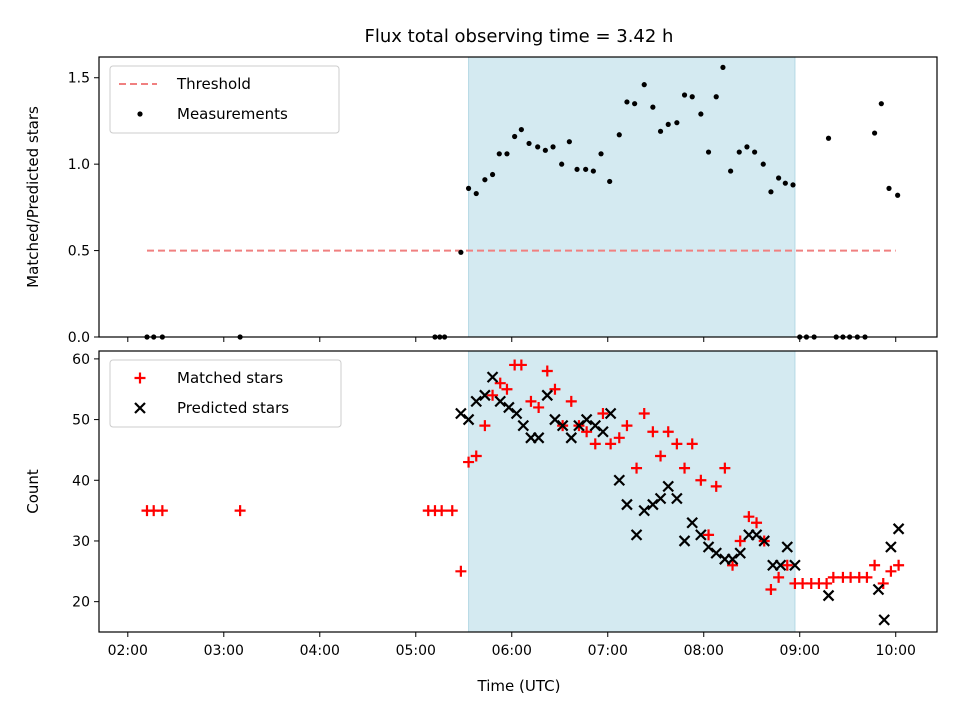 This screenshot has width=960, height=720. I want to click on x-tick-label: 05:00, so click(416, 651).